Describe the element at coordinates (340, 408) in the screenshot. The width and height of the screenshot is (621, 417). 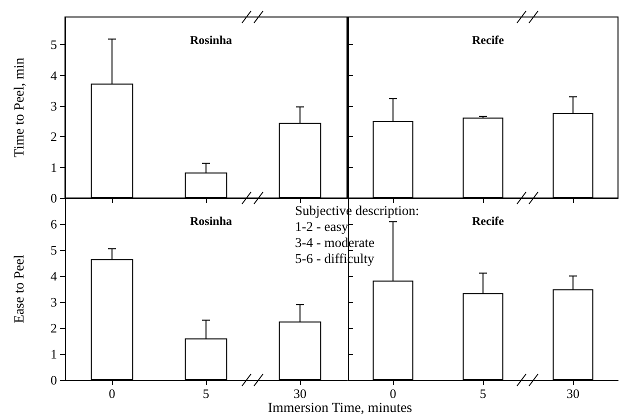
I see `x-axis-title: Immersion Time, minutes` at that location.